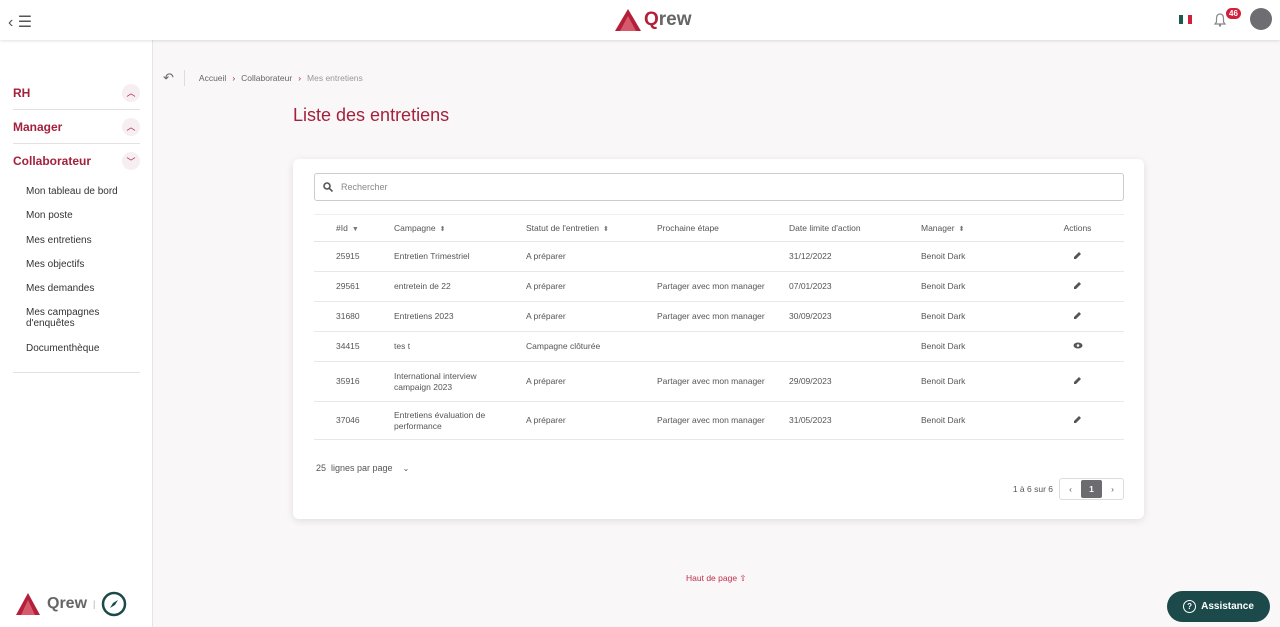 Image resolution: width=1280 pixels, height=627 pixels. What do you see at coordinates (1220, 20) in the screenshot?
I see `bell-icon` at bounding box center [1220, 20].